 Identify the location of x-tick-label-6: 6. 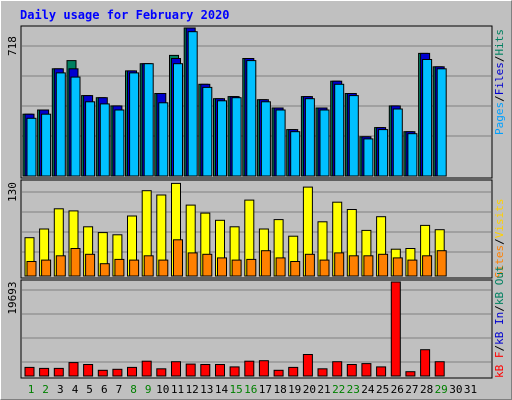
(104, 389).